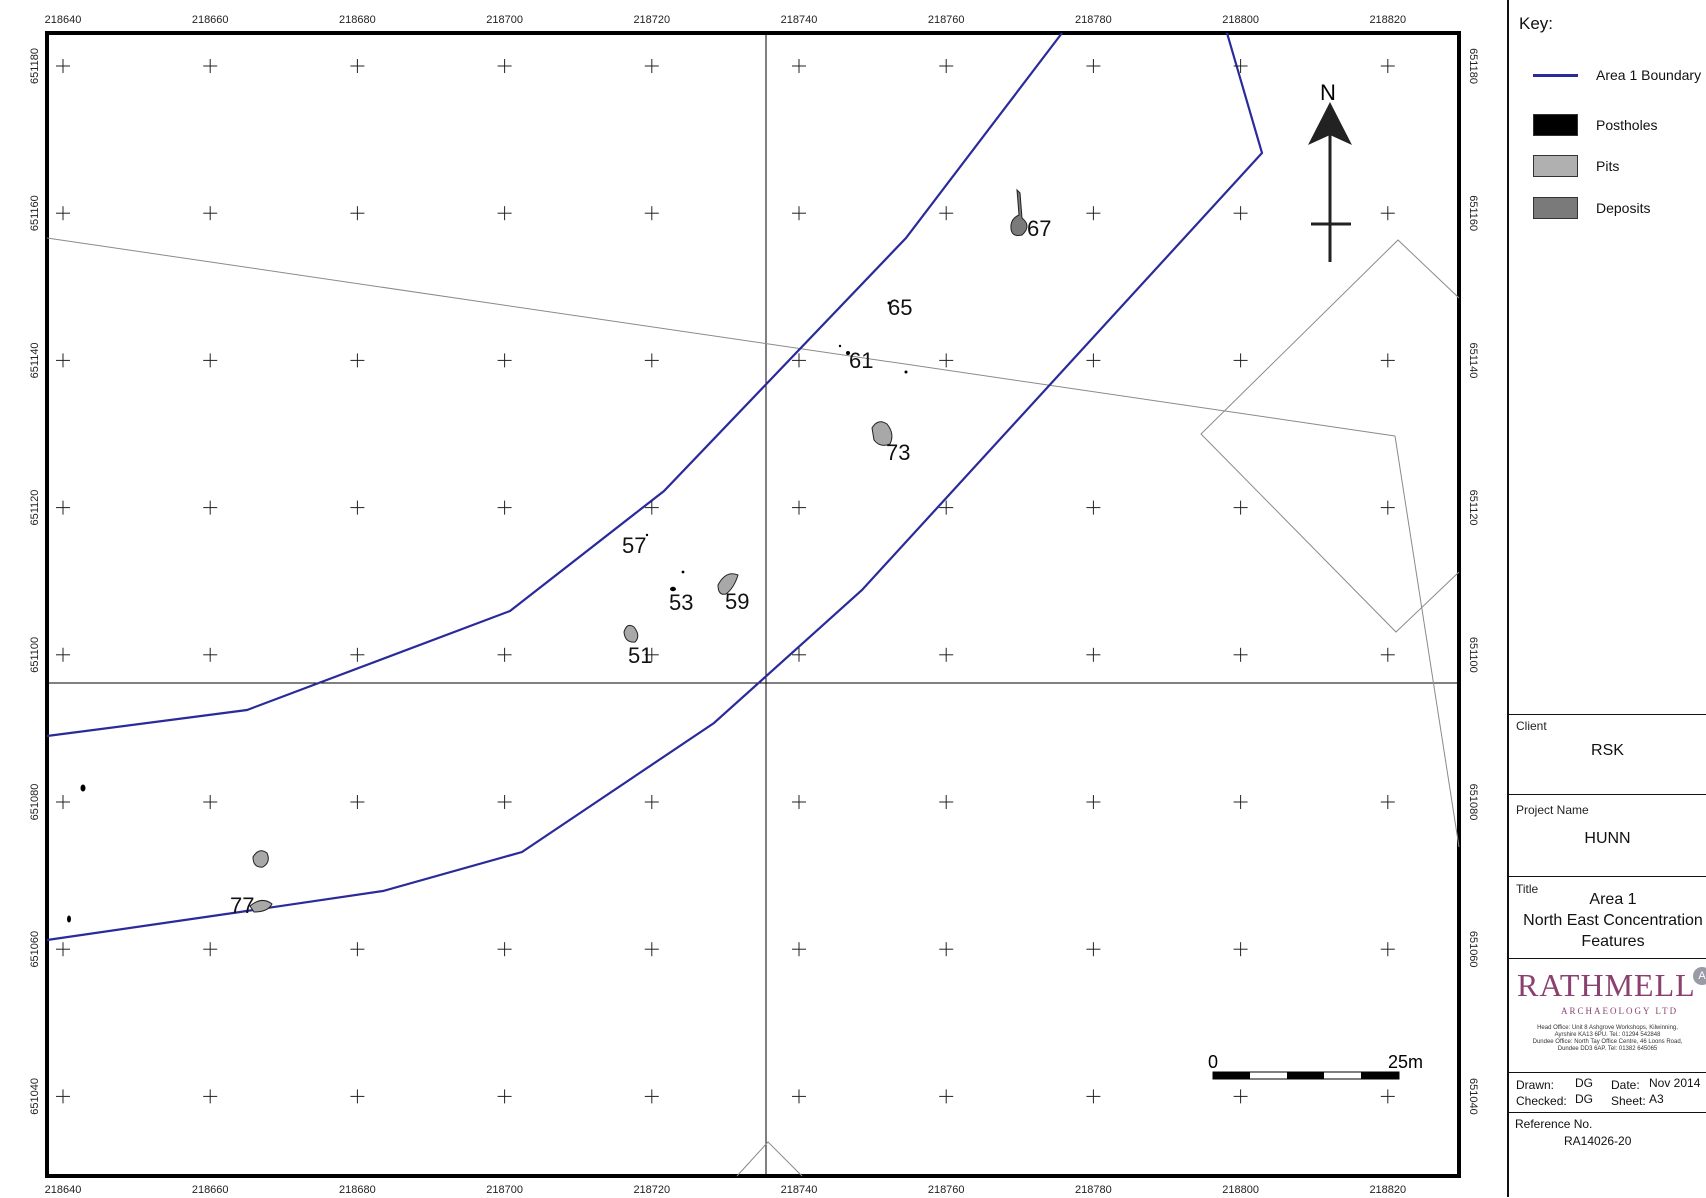  What do you see at coordinates (1620, 1011) in the screenshot?
I see `logo-subtitle: ARCHAEOLOGY LTD` at bounding box center [1620, 1011].